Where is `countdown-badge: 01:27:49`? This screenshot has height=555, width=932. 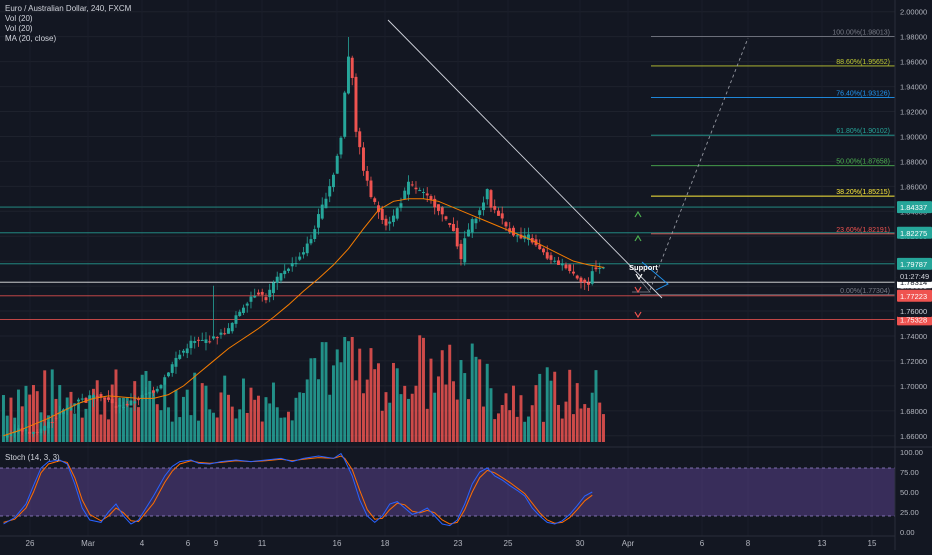 countdown-badge: 01:27:49 is located at coordinates (914, 276).